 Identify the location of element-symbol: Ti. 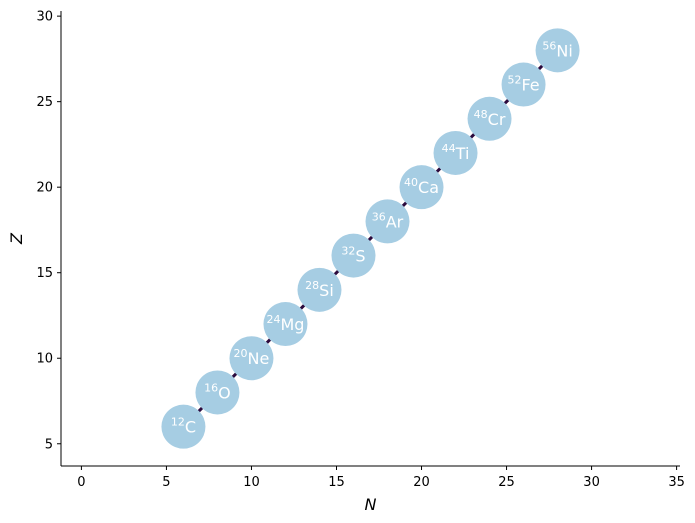
(462, 153).